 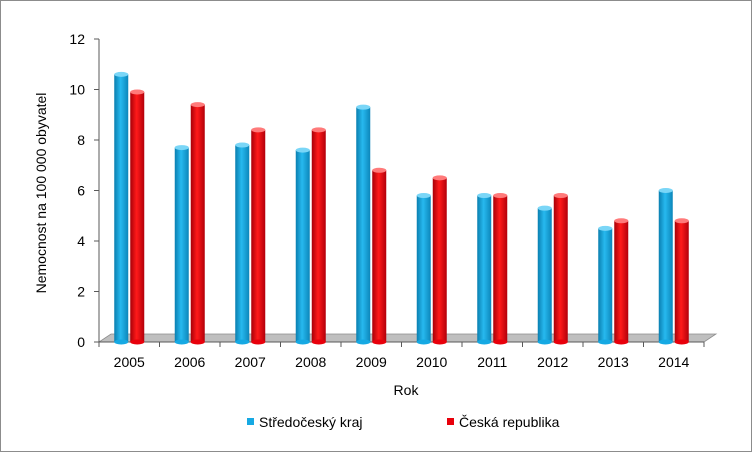 I want to click on y-tick-label: 8, so click(x=81, y=140).